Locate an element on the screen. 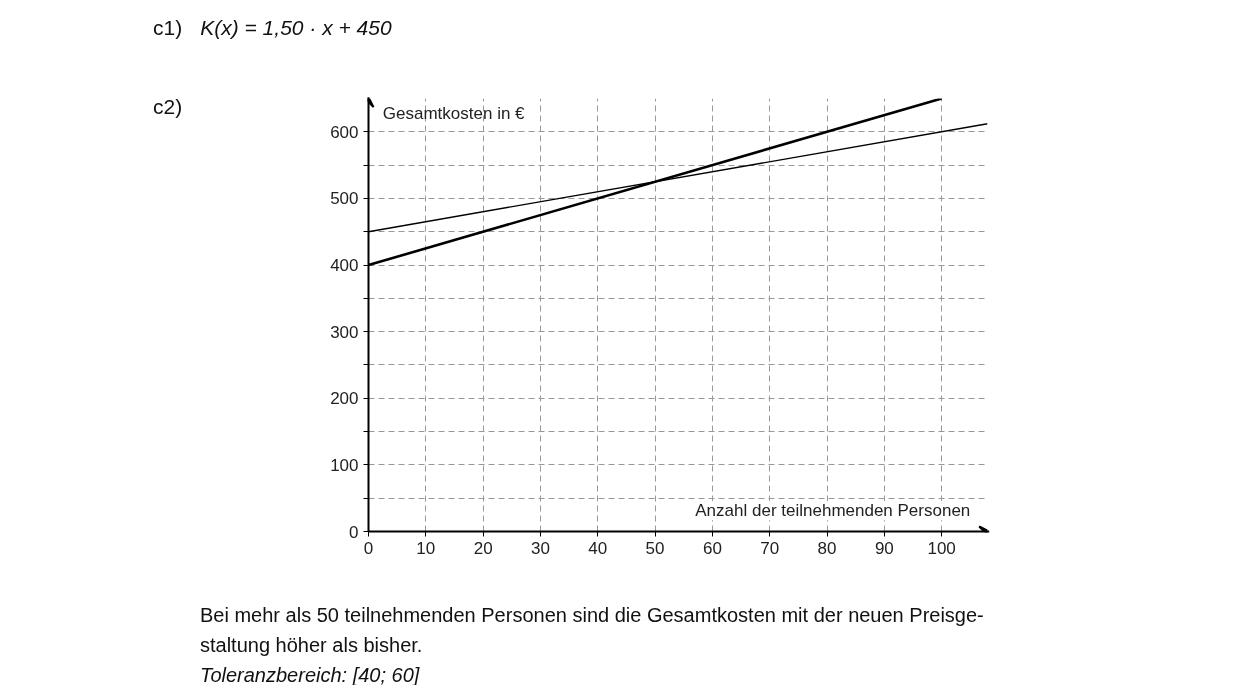 This screenshot has width=1240, height=685. x-tick-label: 90 is located at coordinates (884, 548).